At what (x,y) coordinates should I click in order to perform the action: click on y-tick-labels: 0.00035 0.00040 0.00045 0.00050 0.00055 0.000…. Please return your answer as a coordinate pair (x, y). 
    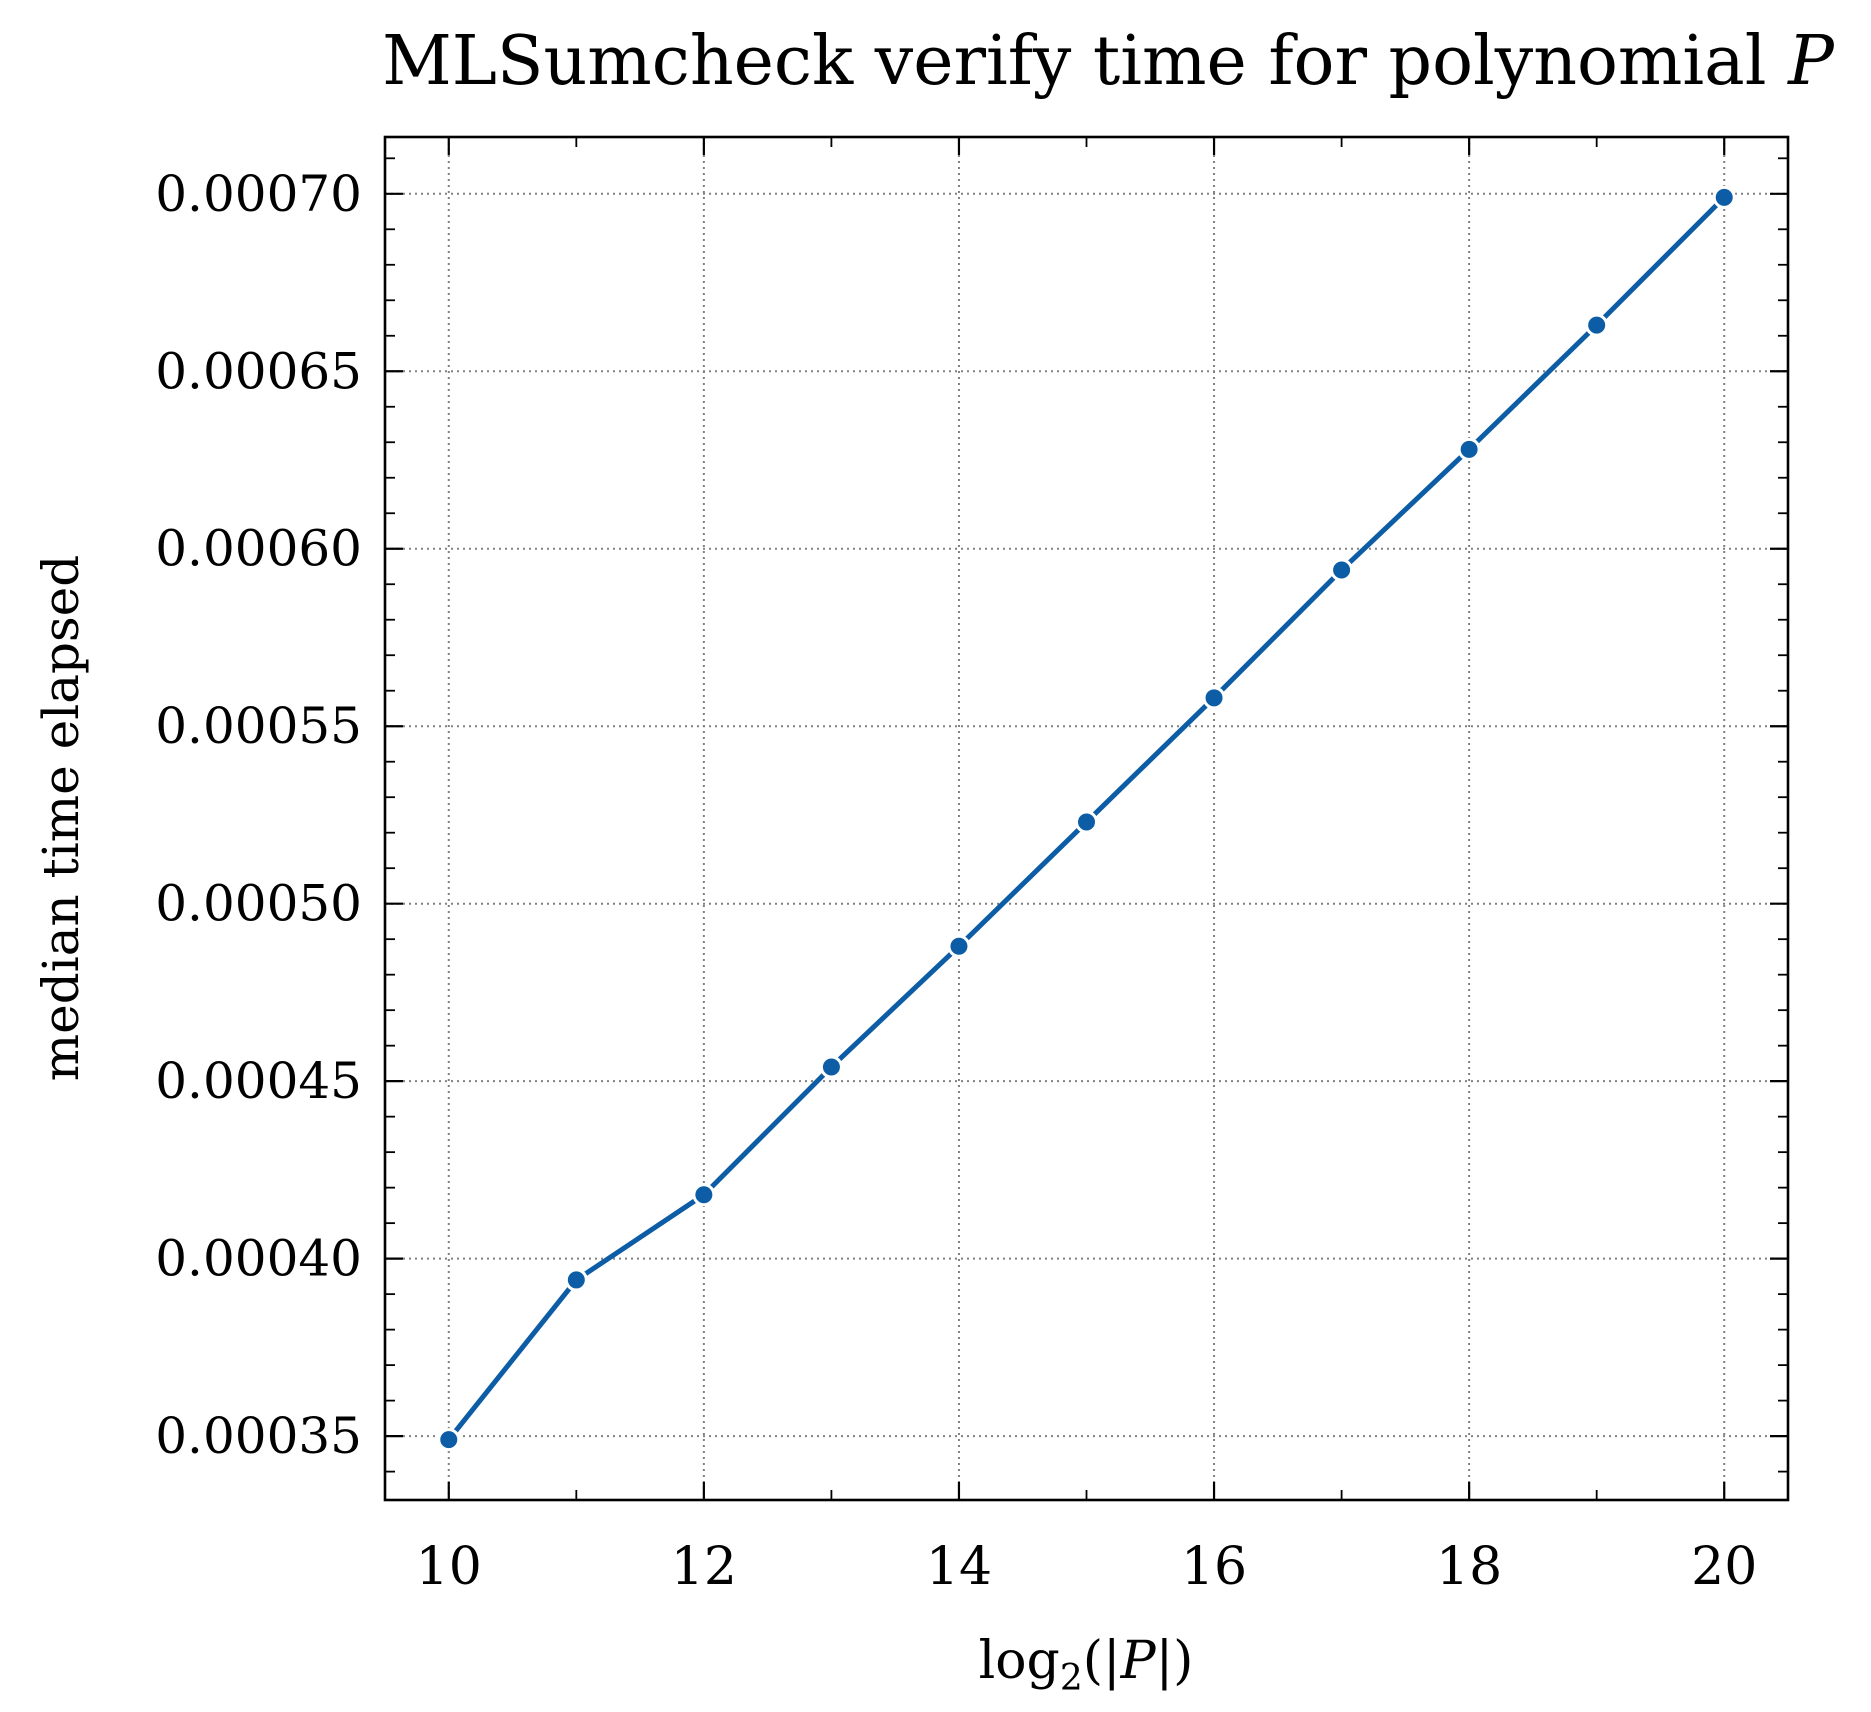
    Looking at the image, I should click on (258, 815).